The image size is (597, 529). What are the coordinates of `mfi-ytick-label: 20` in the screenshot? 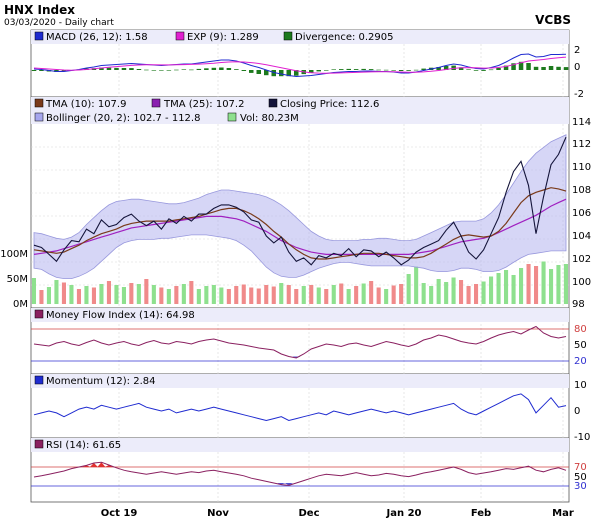 It's located at (580, 361).